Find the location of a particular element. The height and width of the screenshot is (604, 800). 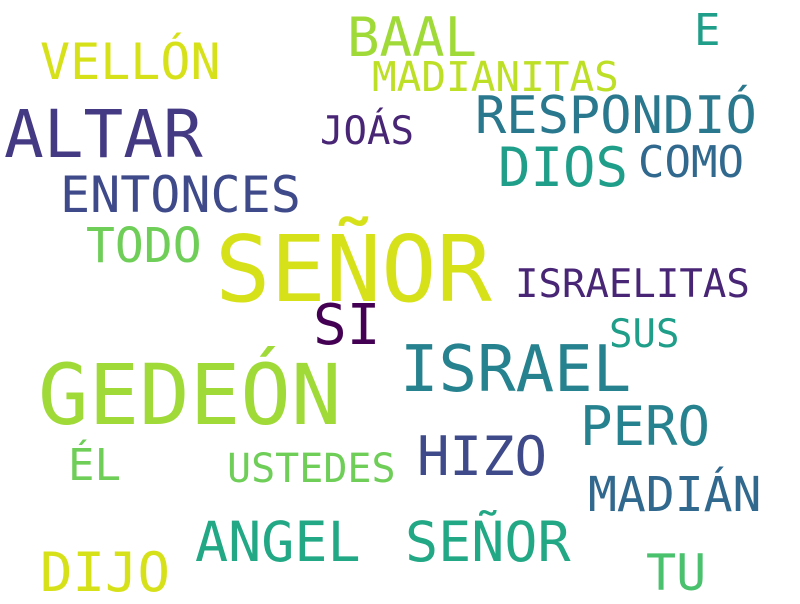

word-joas: JOÁS is located at coordinates (367, 131).